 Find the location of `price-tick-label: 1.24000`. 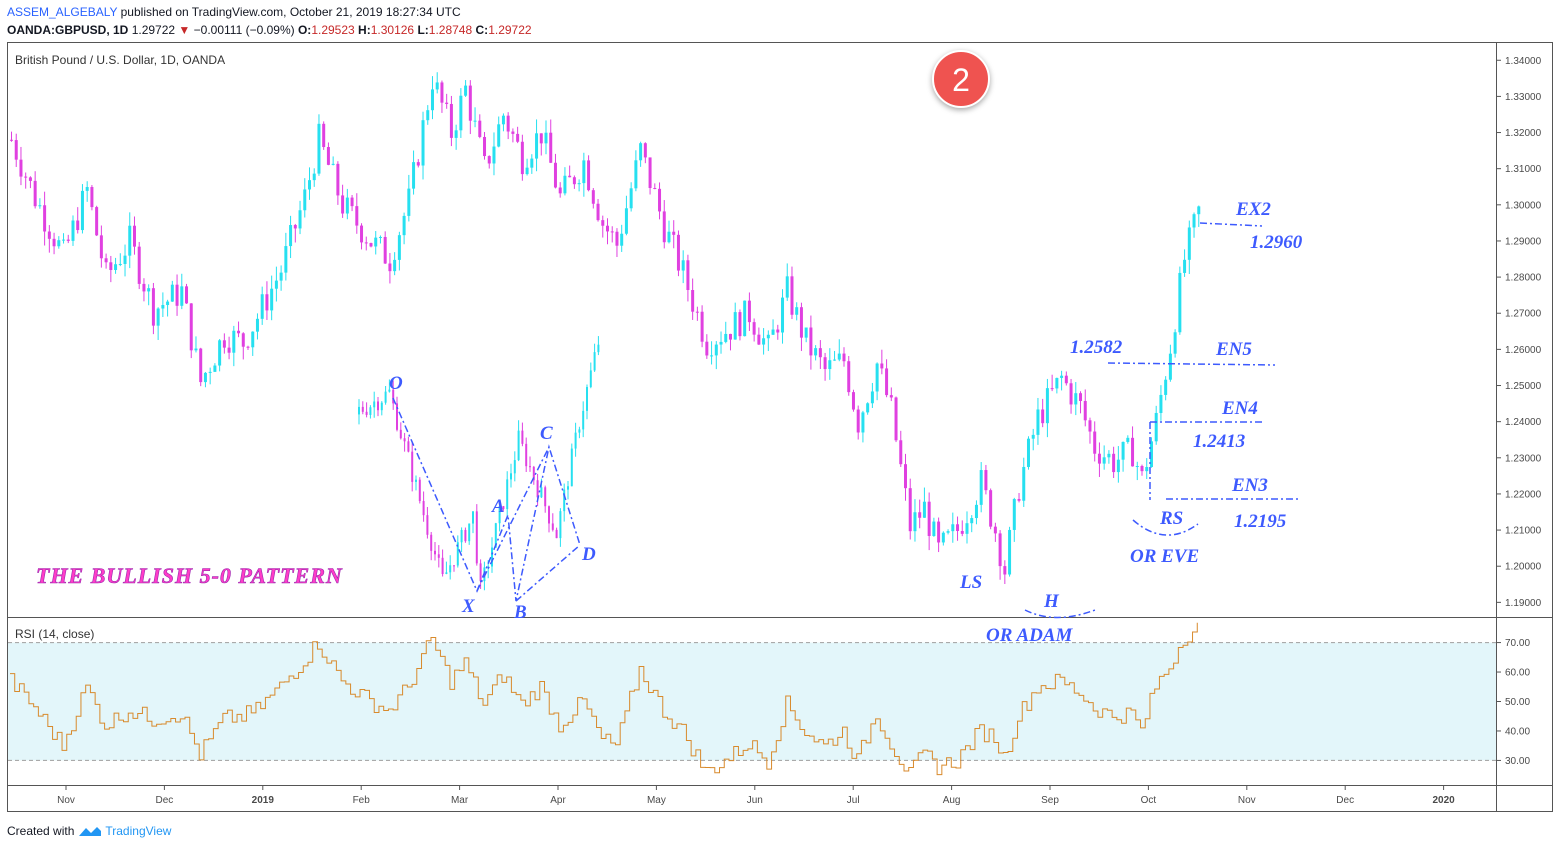

price-tick-label: 1.24000 is located at coordinates (1523, 422).